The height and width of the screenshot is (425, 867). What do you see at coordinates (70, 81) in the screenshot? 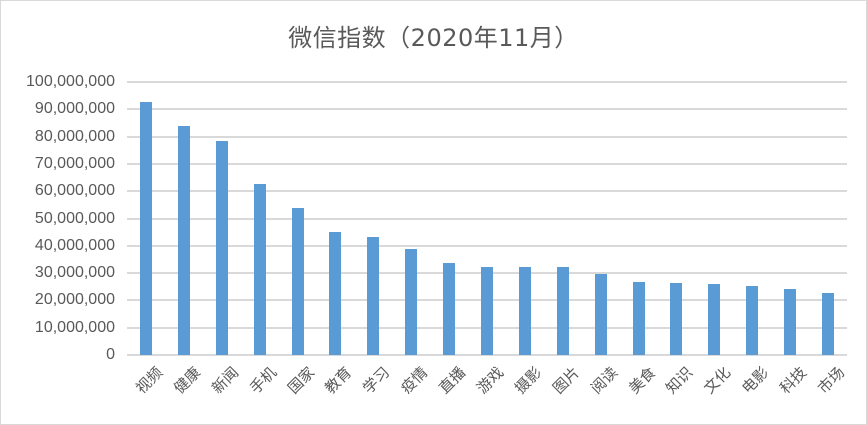
I see `y-tick-label: 100,000,000` at bounding box center [70, 81].